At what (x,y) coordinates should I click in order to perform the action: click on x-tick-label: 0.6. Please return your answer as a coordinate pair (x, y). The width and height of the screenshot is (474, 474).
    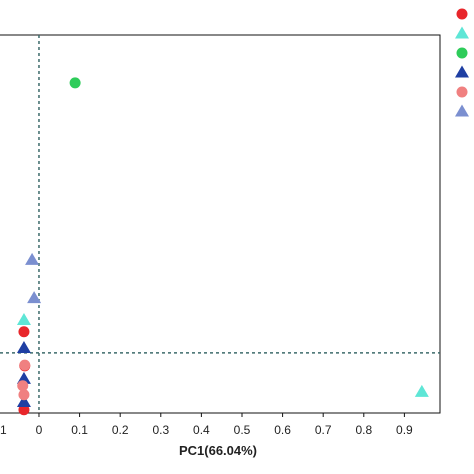
    Looking at the image, I should click on (282, 430).